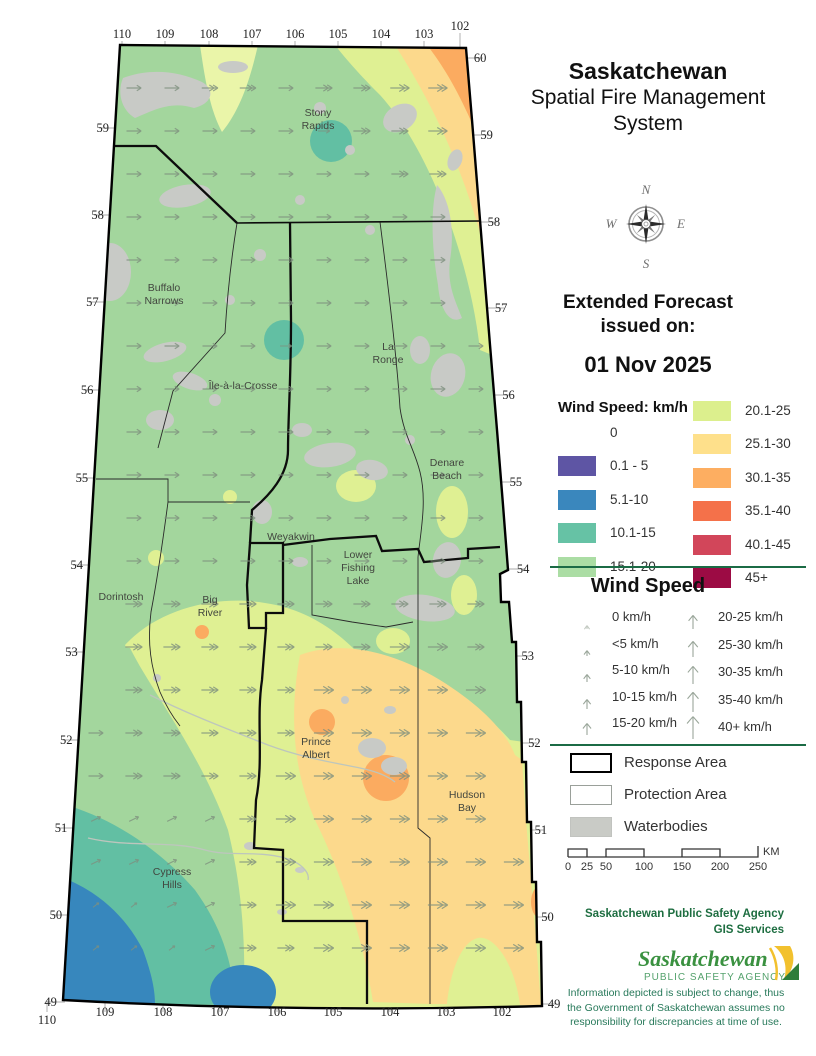  What do you see at coordinates (742, 672) in the screenshot?
I see `arrow-legend-row: 30-35 km/h` at bounding box center [742, 672].